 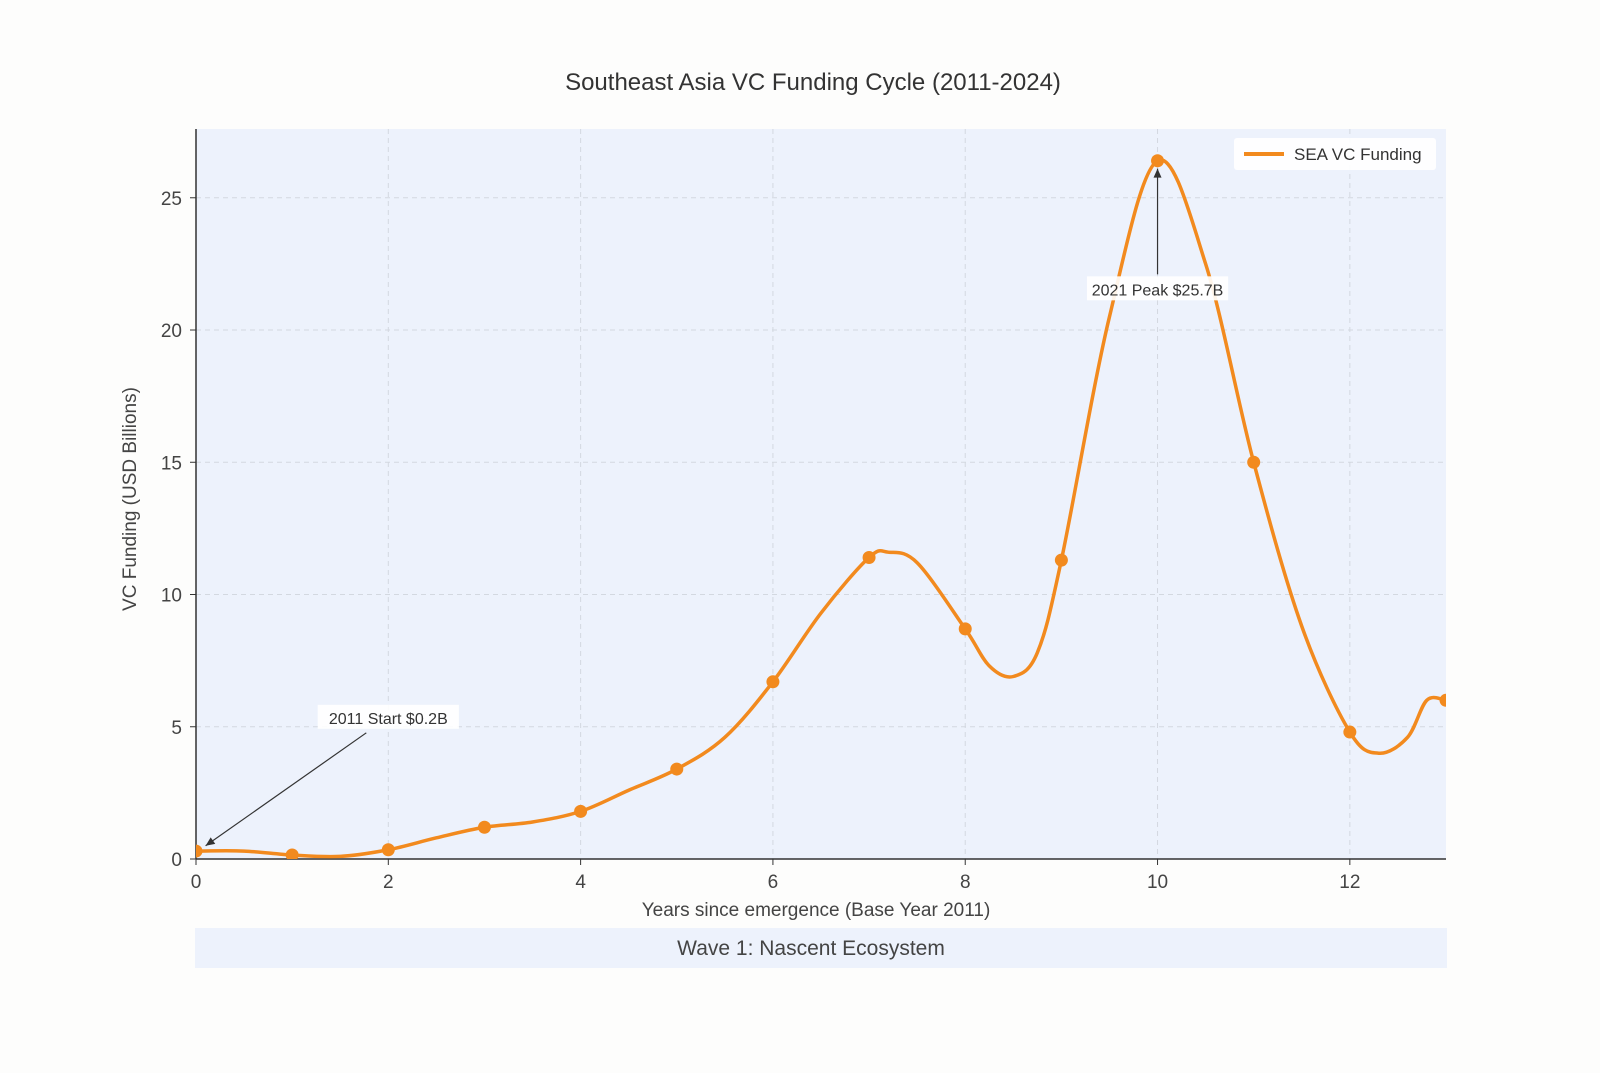 What do you see at coordinates (176, 860) in the screenshot?
I see `y-tick-label: 0` at bounding box center [176, 860].